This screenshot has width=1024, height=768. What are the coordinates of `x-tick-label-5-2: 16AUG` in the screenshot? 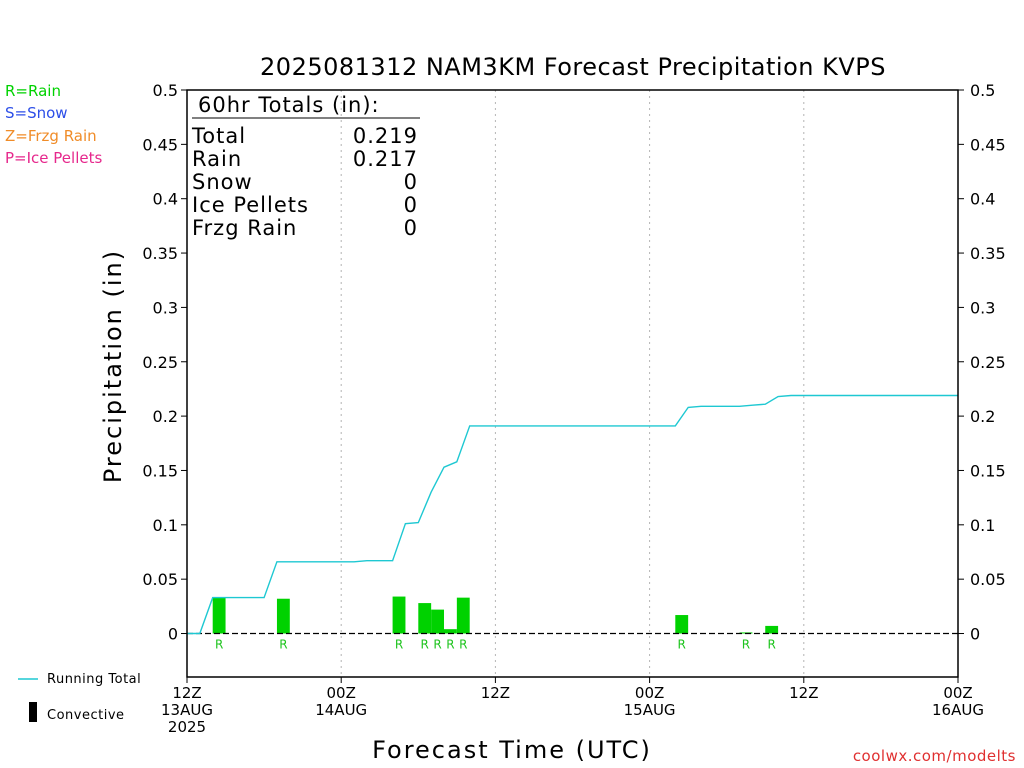 It's located at (958, 710).